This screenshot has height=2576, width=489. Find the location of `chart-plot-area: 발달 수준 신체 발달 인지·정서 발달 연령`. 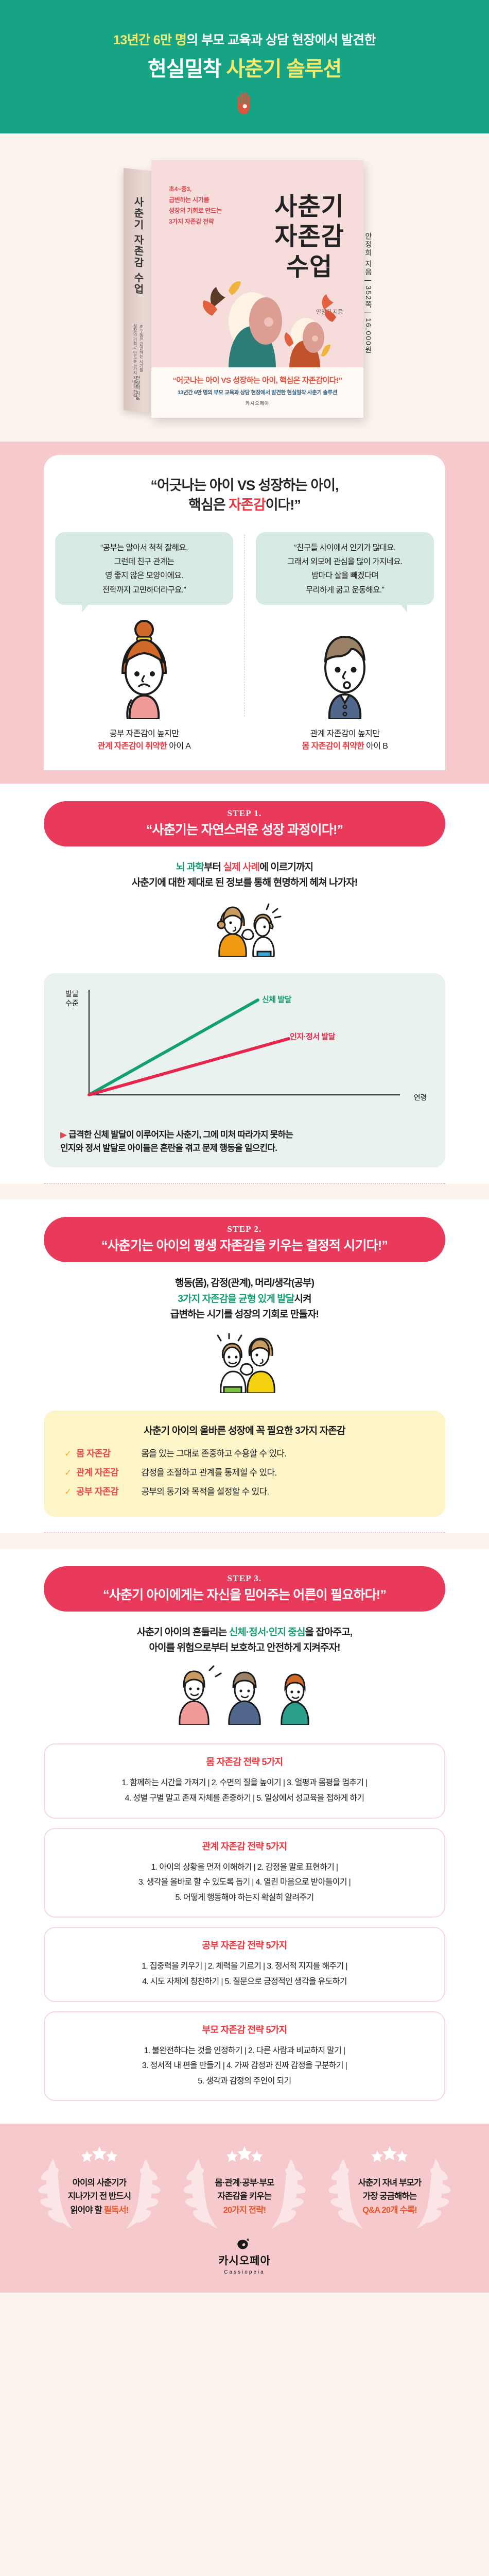

chart-plot-area: 발달 수준 신체 발달 인지·정서 발달 연령 is located at coordinates (244, 1046).